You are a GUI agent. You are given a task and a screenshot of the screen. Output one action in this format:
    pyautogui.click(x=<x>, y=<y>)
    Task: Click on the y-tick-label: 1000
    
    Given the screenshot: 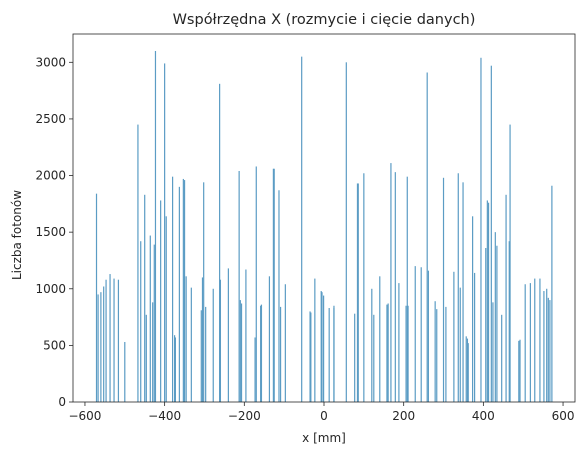 What is the action you would take?
    pyautogui.click(x=50, y=289)
    